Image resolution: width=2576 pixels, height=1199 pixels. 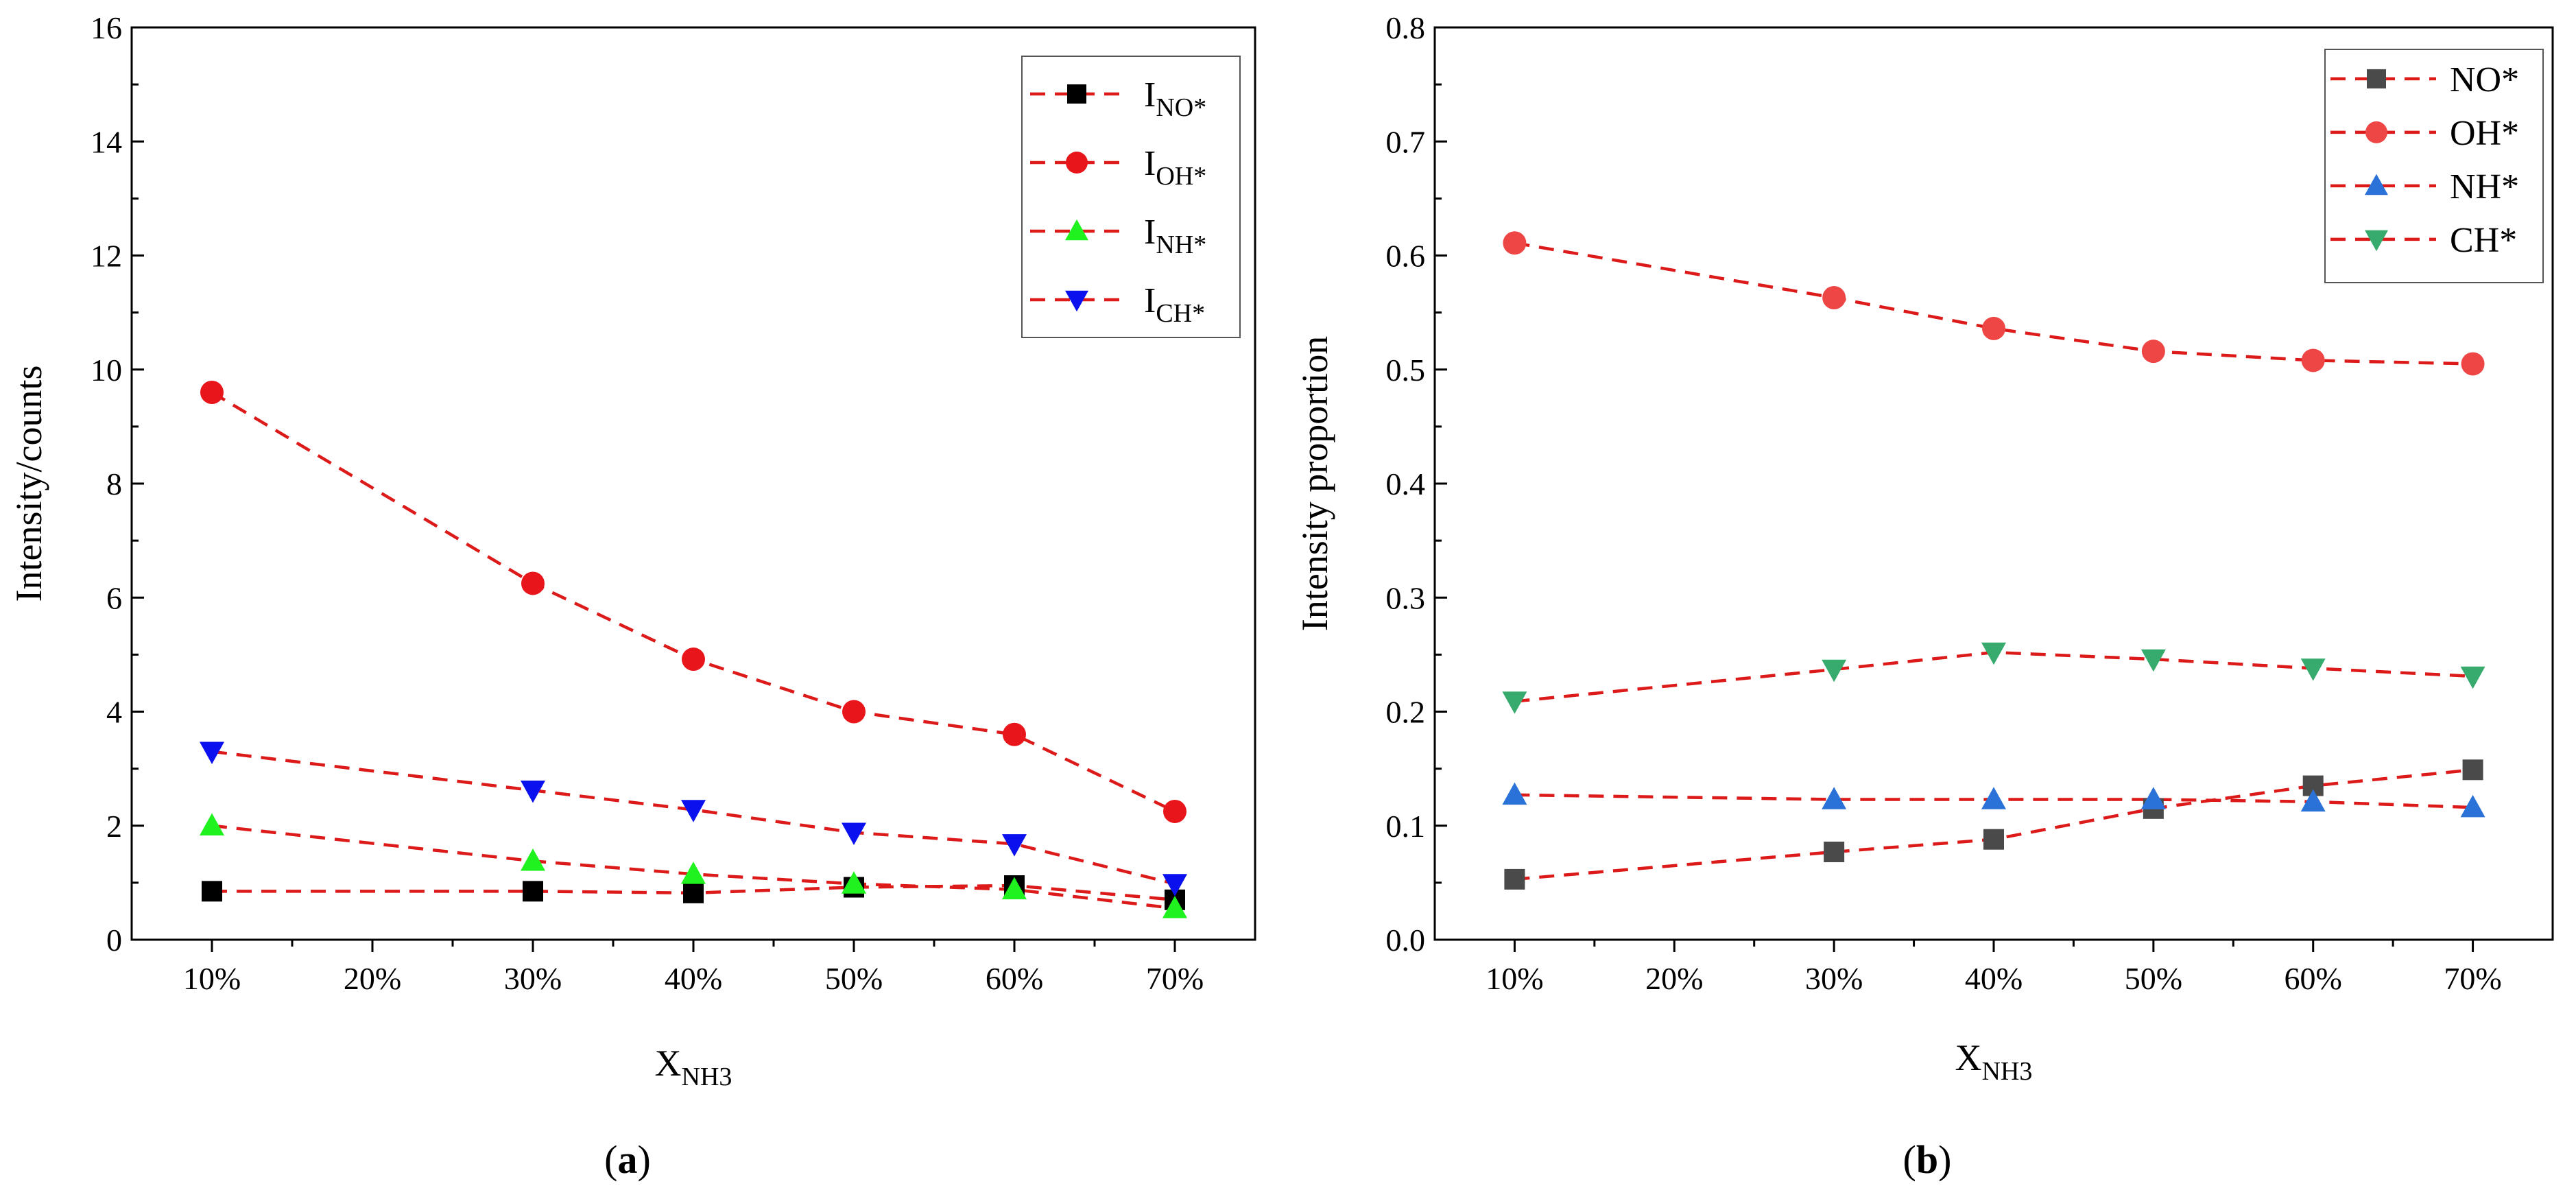 I want to click on panel-b-label-close: ), so click(x=1944, y=1159).